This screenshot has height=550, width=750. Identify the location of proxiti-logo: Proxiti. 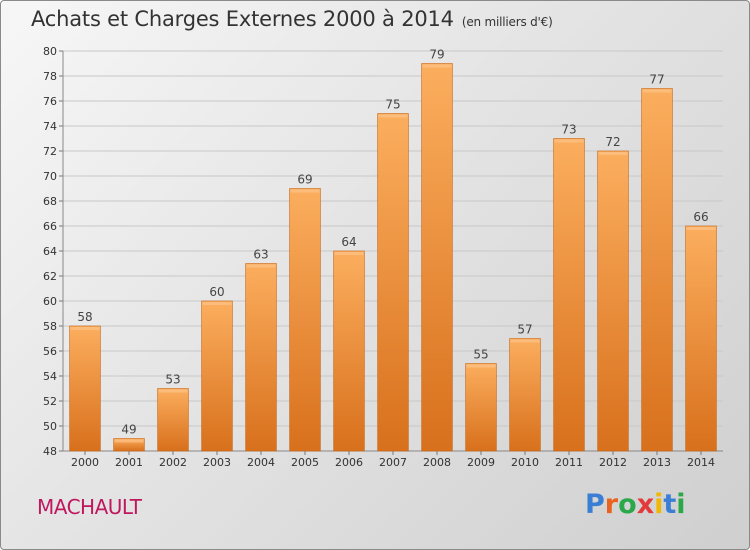
(635, 504).